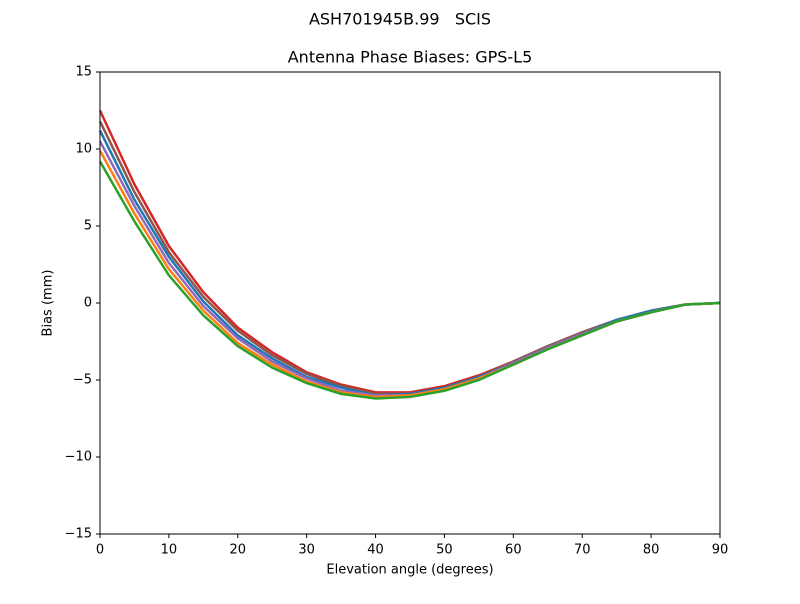 The image size is (800, 604). I want to click on y-tick-label: 5, so click(88, 226).